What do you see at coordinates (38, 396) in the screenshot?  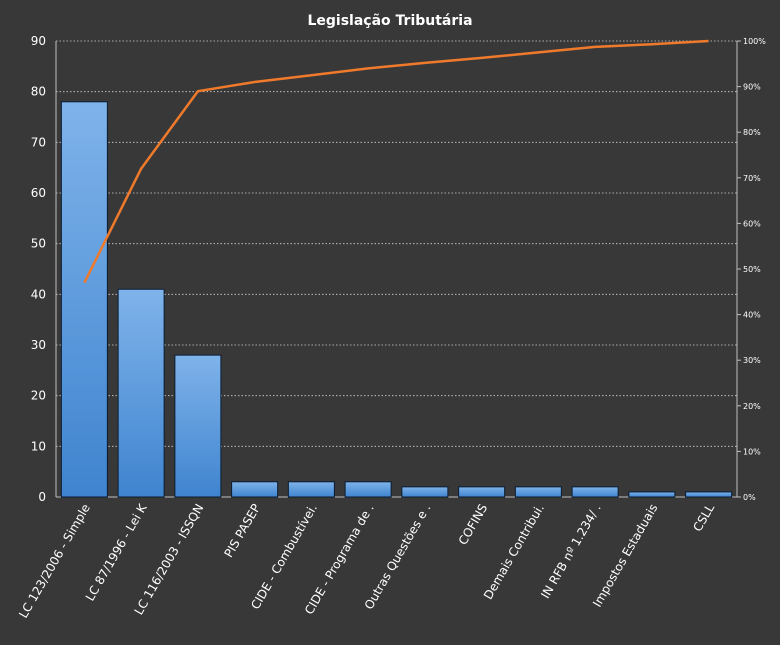 I see `y-tick-label: 20` at bounding box center [38, 396].